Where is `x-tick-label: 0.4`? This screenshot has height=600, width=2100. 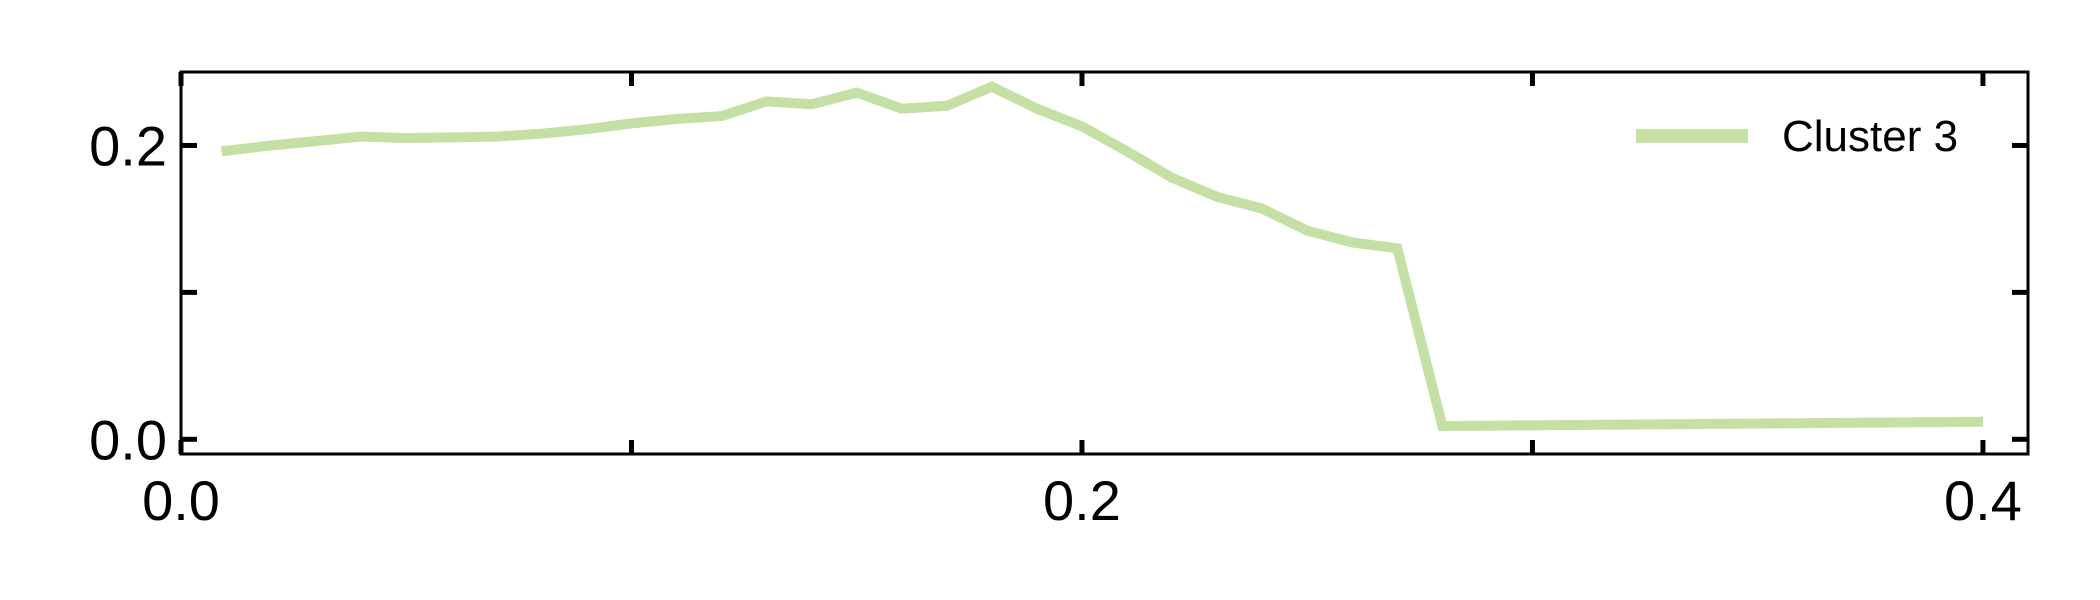 x-tick-label: 0.4 is located at coordinates (1983, 500).